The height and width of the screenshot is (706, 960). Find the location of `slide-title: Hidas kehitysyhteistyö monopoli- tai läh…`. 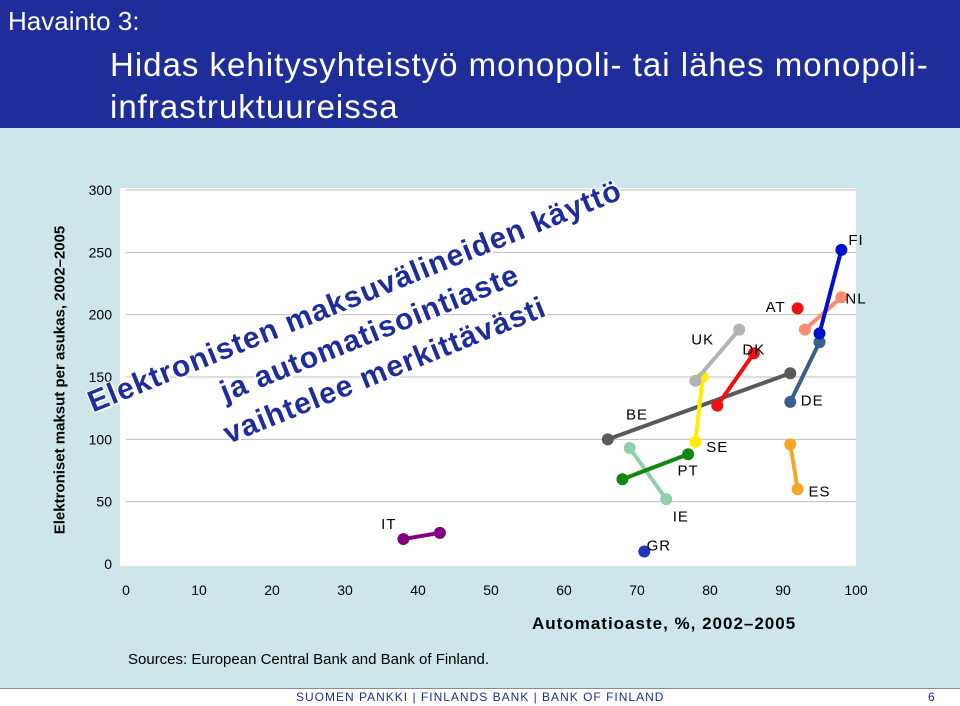

slide-title: Hidas kehitysyhteistyö monopoli- tai läh… is located at coordinates (519, 85).